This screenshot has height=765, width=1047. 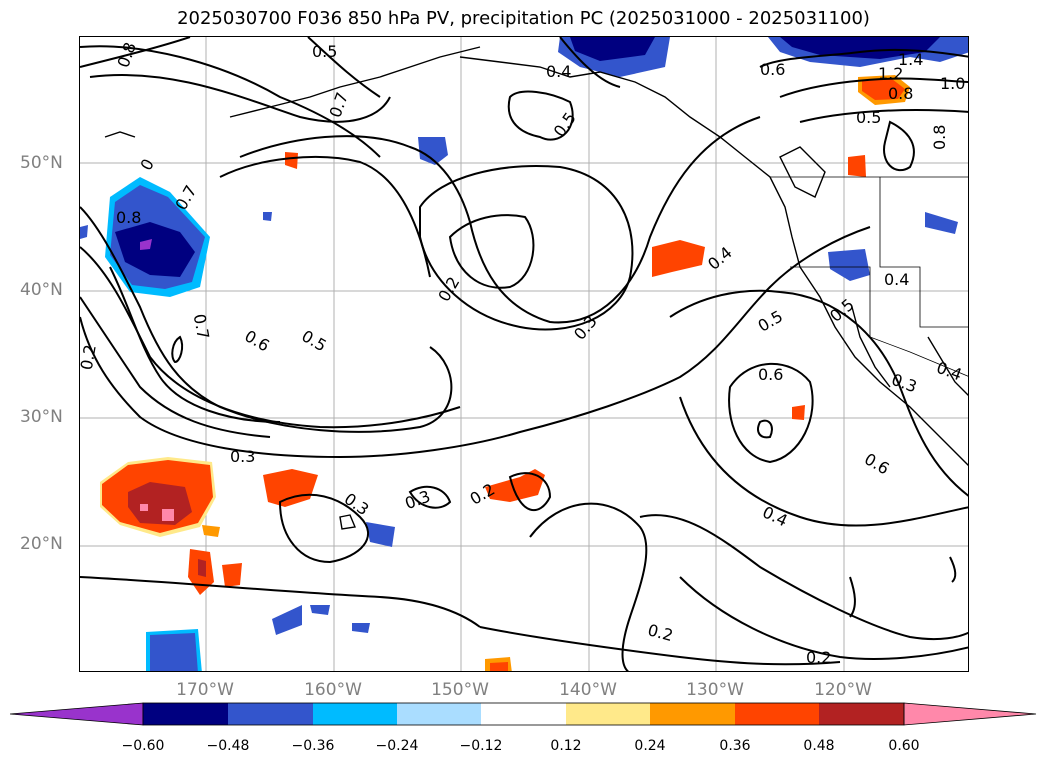 I want to click on colorbar-tick: −0.60, so click(x=143, y=746).